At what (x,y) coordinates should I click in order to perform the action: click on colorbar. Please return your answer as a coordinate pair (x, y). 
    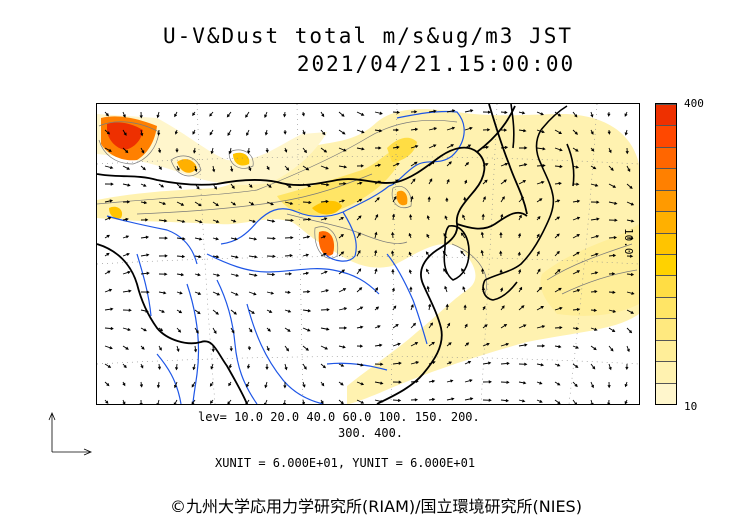
    Looking at the image, I should click on (666, 254).